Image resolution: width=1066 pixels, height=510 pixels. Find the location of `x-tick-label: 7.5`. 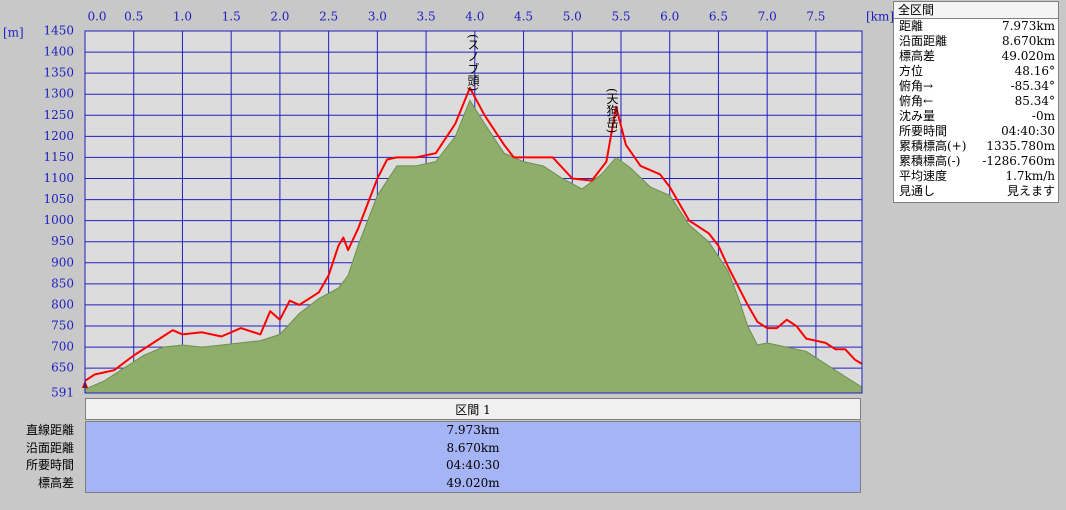

x-tick-label: 7.5 is located at coordinates (815, 17).